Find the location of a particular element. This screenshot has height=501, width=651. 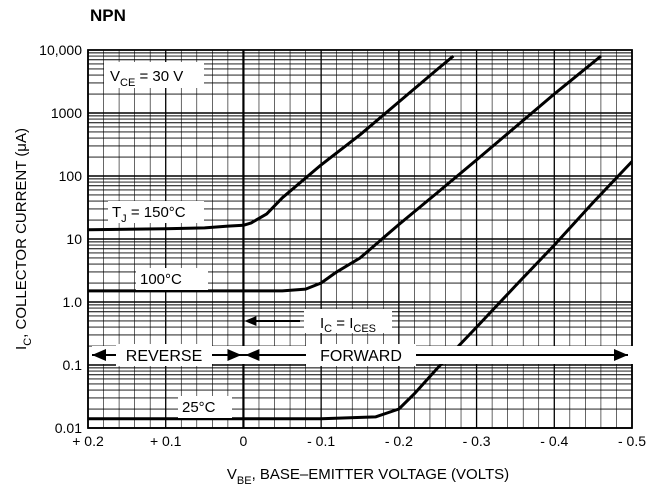

reverse-label-bg is located at coordinates (164, 355).